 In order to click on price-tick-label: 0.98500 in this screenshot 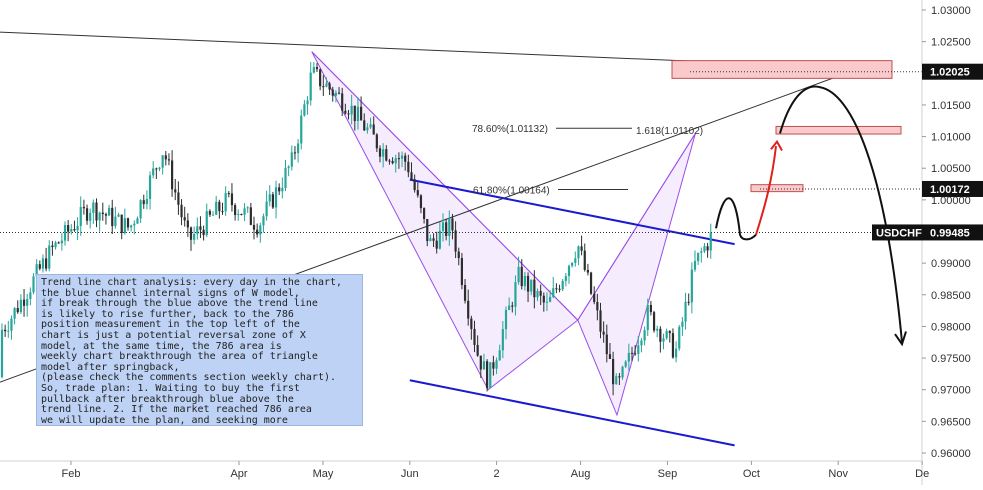, I will do `click(951, 296)`.